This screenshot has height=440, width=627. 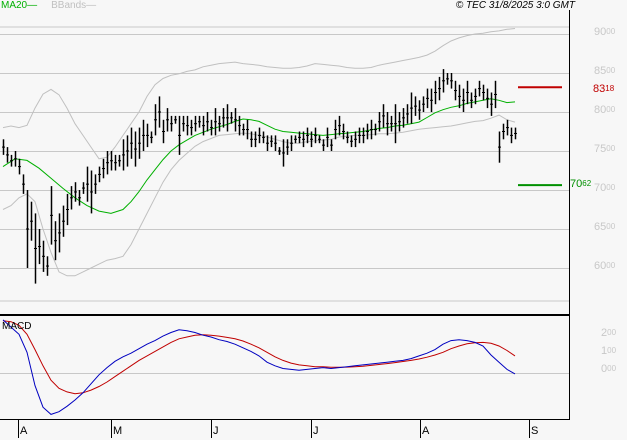 I want to click on legend-ma20: MA20—, so click(x=19, y=5).